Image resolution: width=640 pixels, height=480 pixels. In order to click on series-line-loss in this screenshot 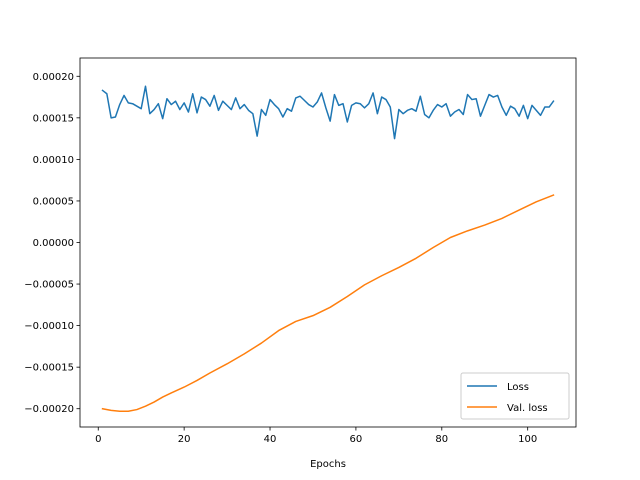, I will do `click(328, 112)`.